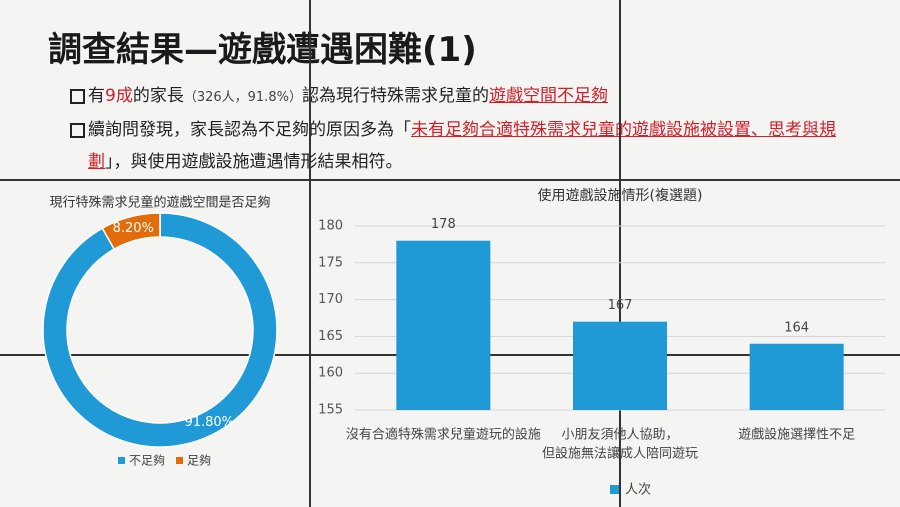 The image size is (900, 507). Describe the element at coordinates (209, 422) in the screenshot. I see `data-label: 91.80%` at that location.